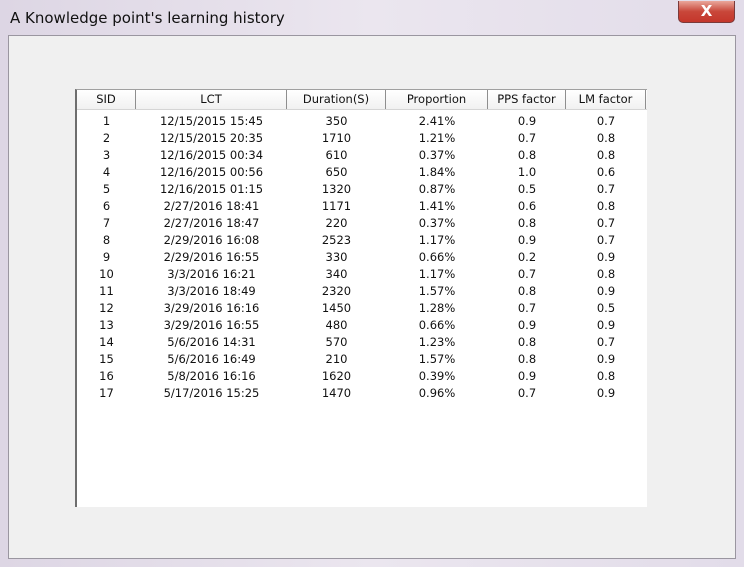  I want to click on table-row: 7 2/27/2016 18:47 220 0.37% 0.8 0.7, so click(362, 223).